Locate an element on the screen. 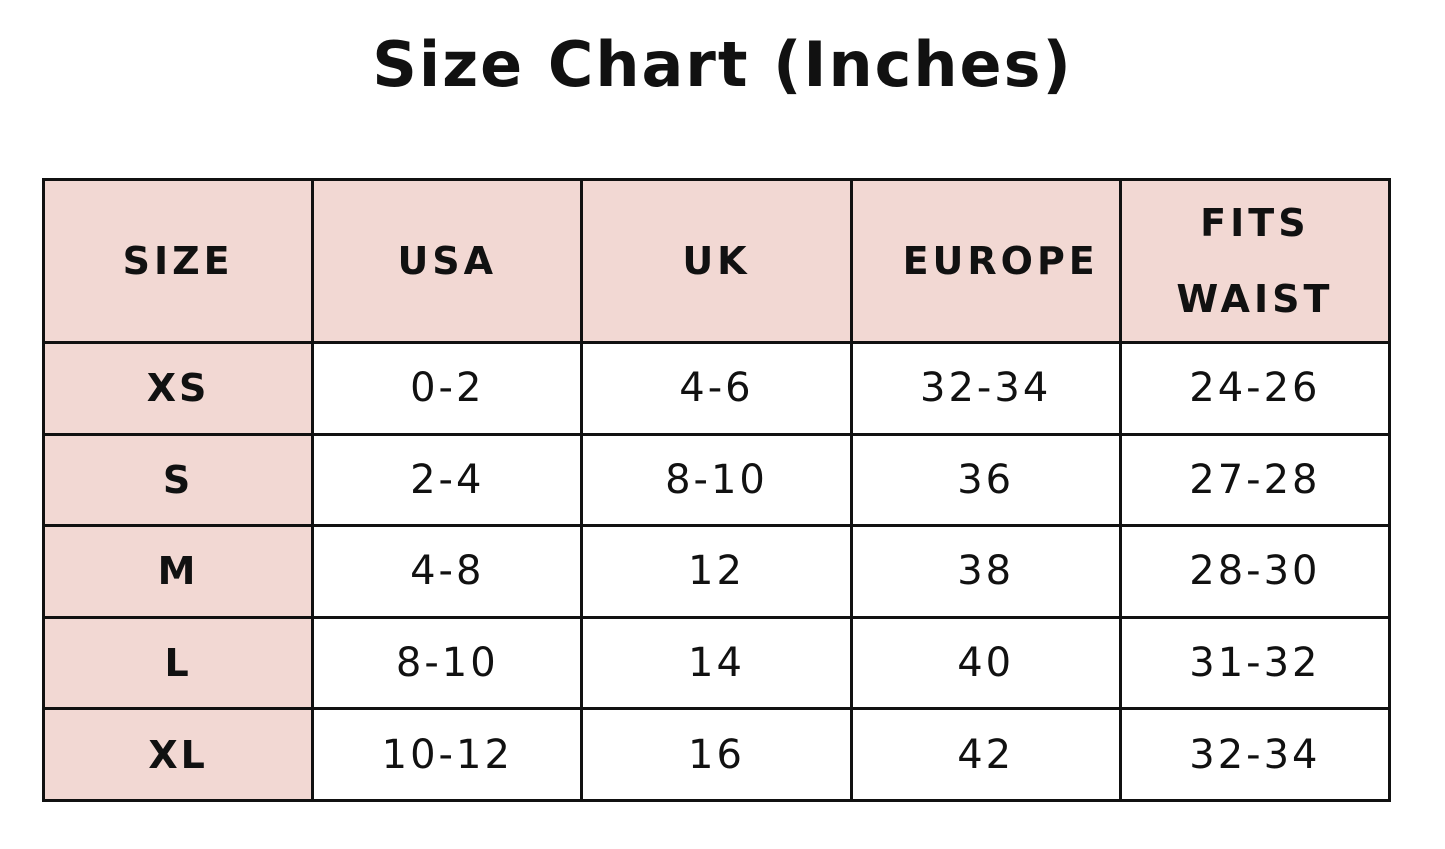  table-row: L 8-10 14 40 31-32 is located at coordinates (716, 663).